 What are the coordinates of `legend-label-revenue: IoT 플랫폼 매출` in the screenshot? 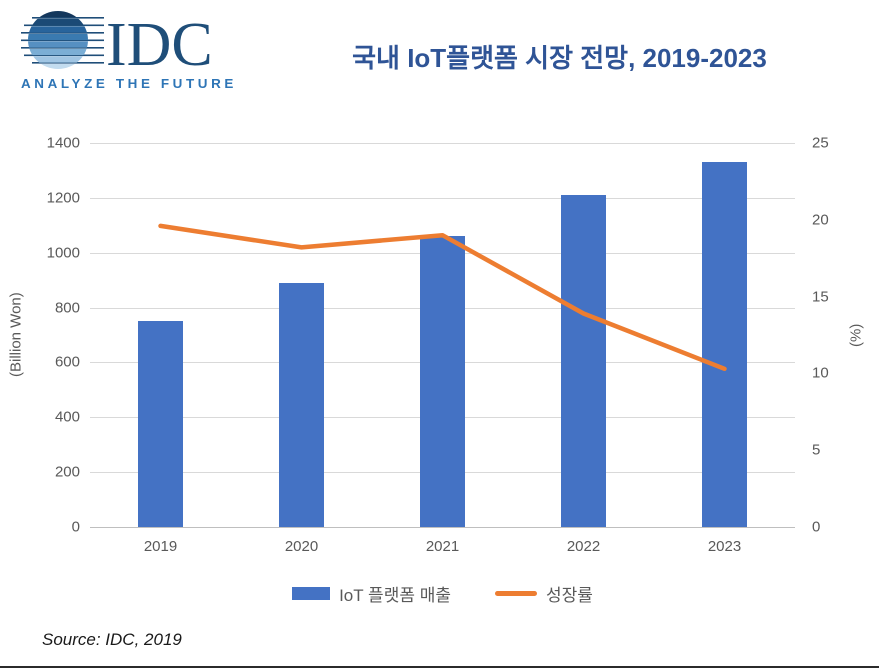 It's located at (395, 595).